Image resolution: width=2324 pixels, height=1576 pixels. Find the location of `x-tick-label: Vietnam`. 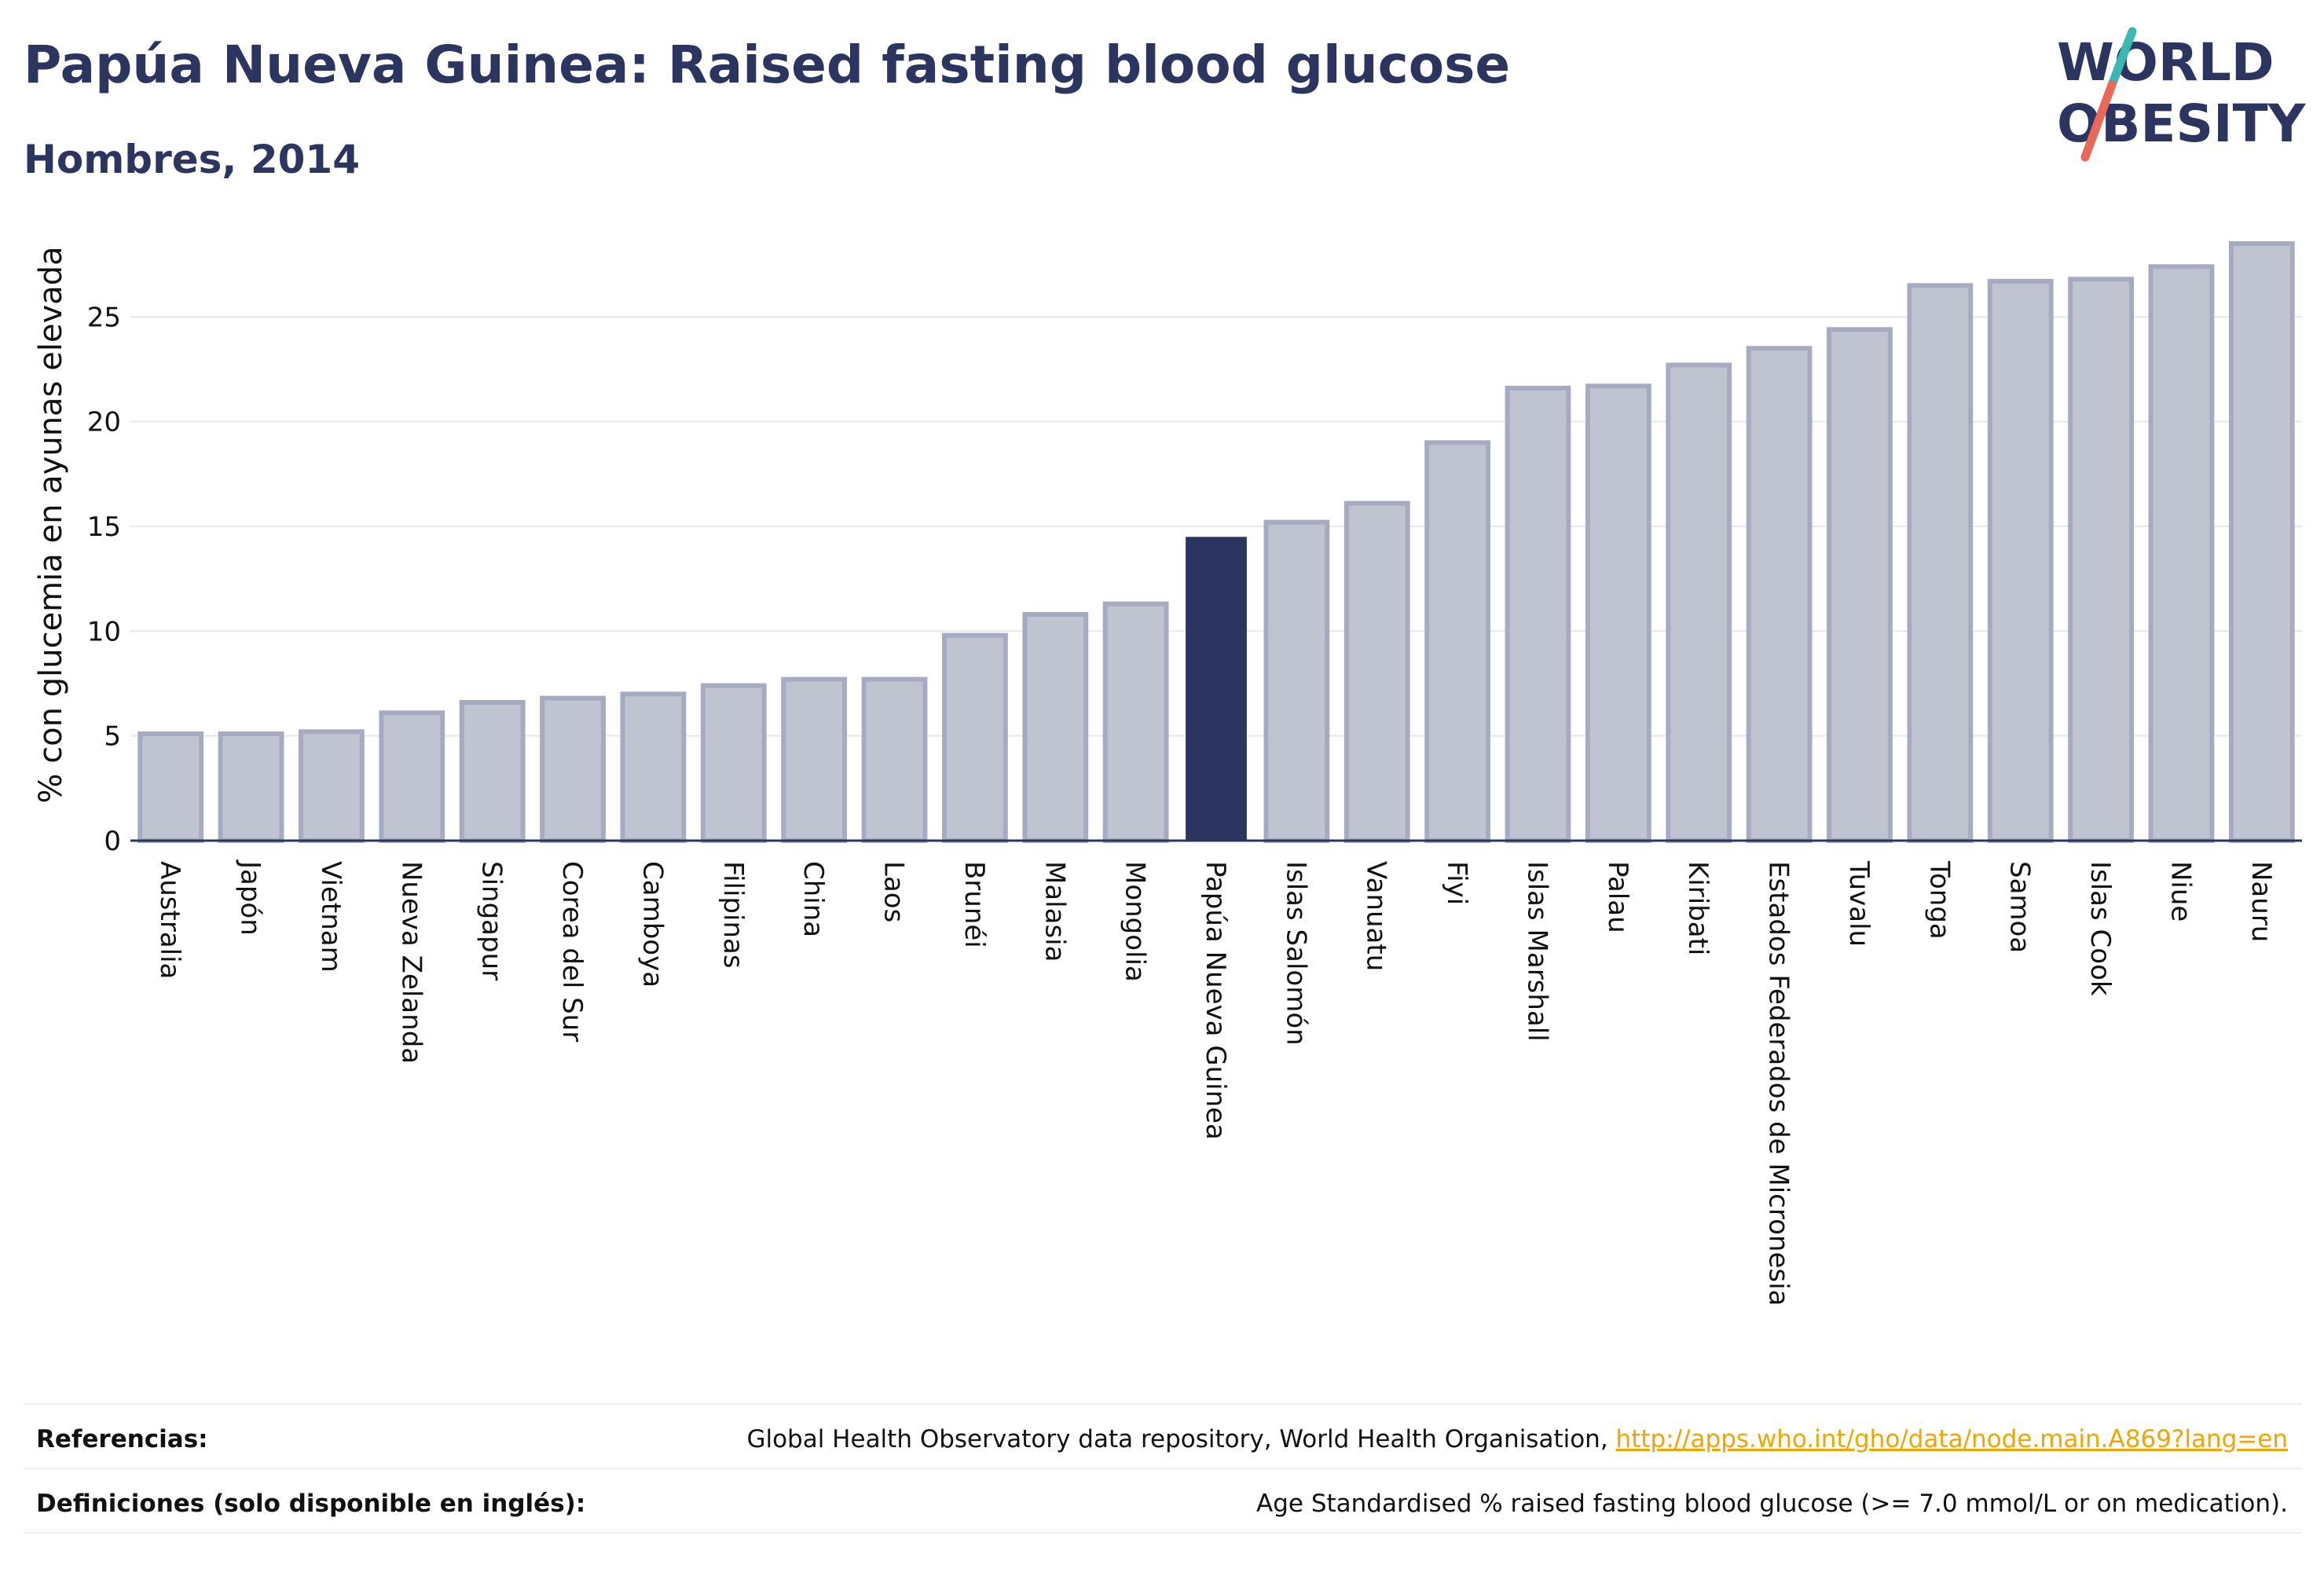

x-tick-label: Vietnam is located at coordinates (330, 917).